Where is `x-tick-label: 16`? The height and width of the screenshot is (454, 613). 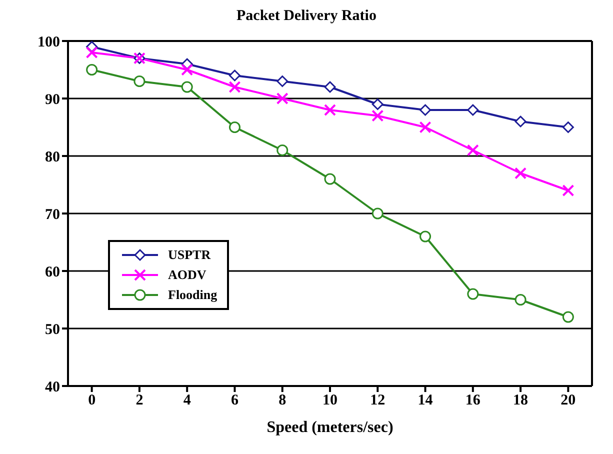
x-tick-label: 16 is located at coordinates (473, 400).